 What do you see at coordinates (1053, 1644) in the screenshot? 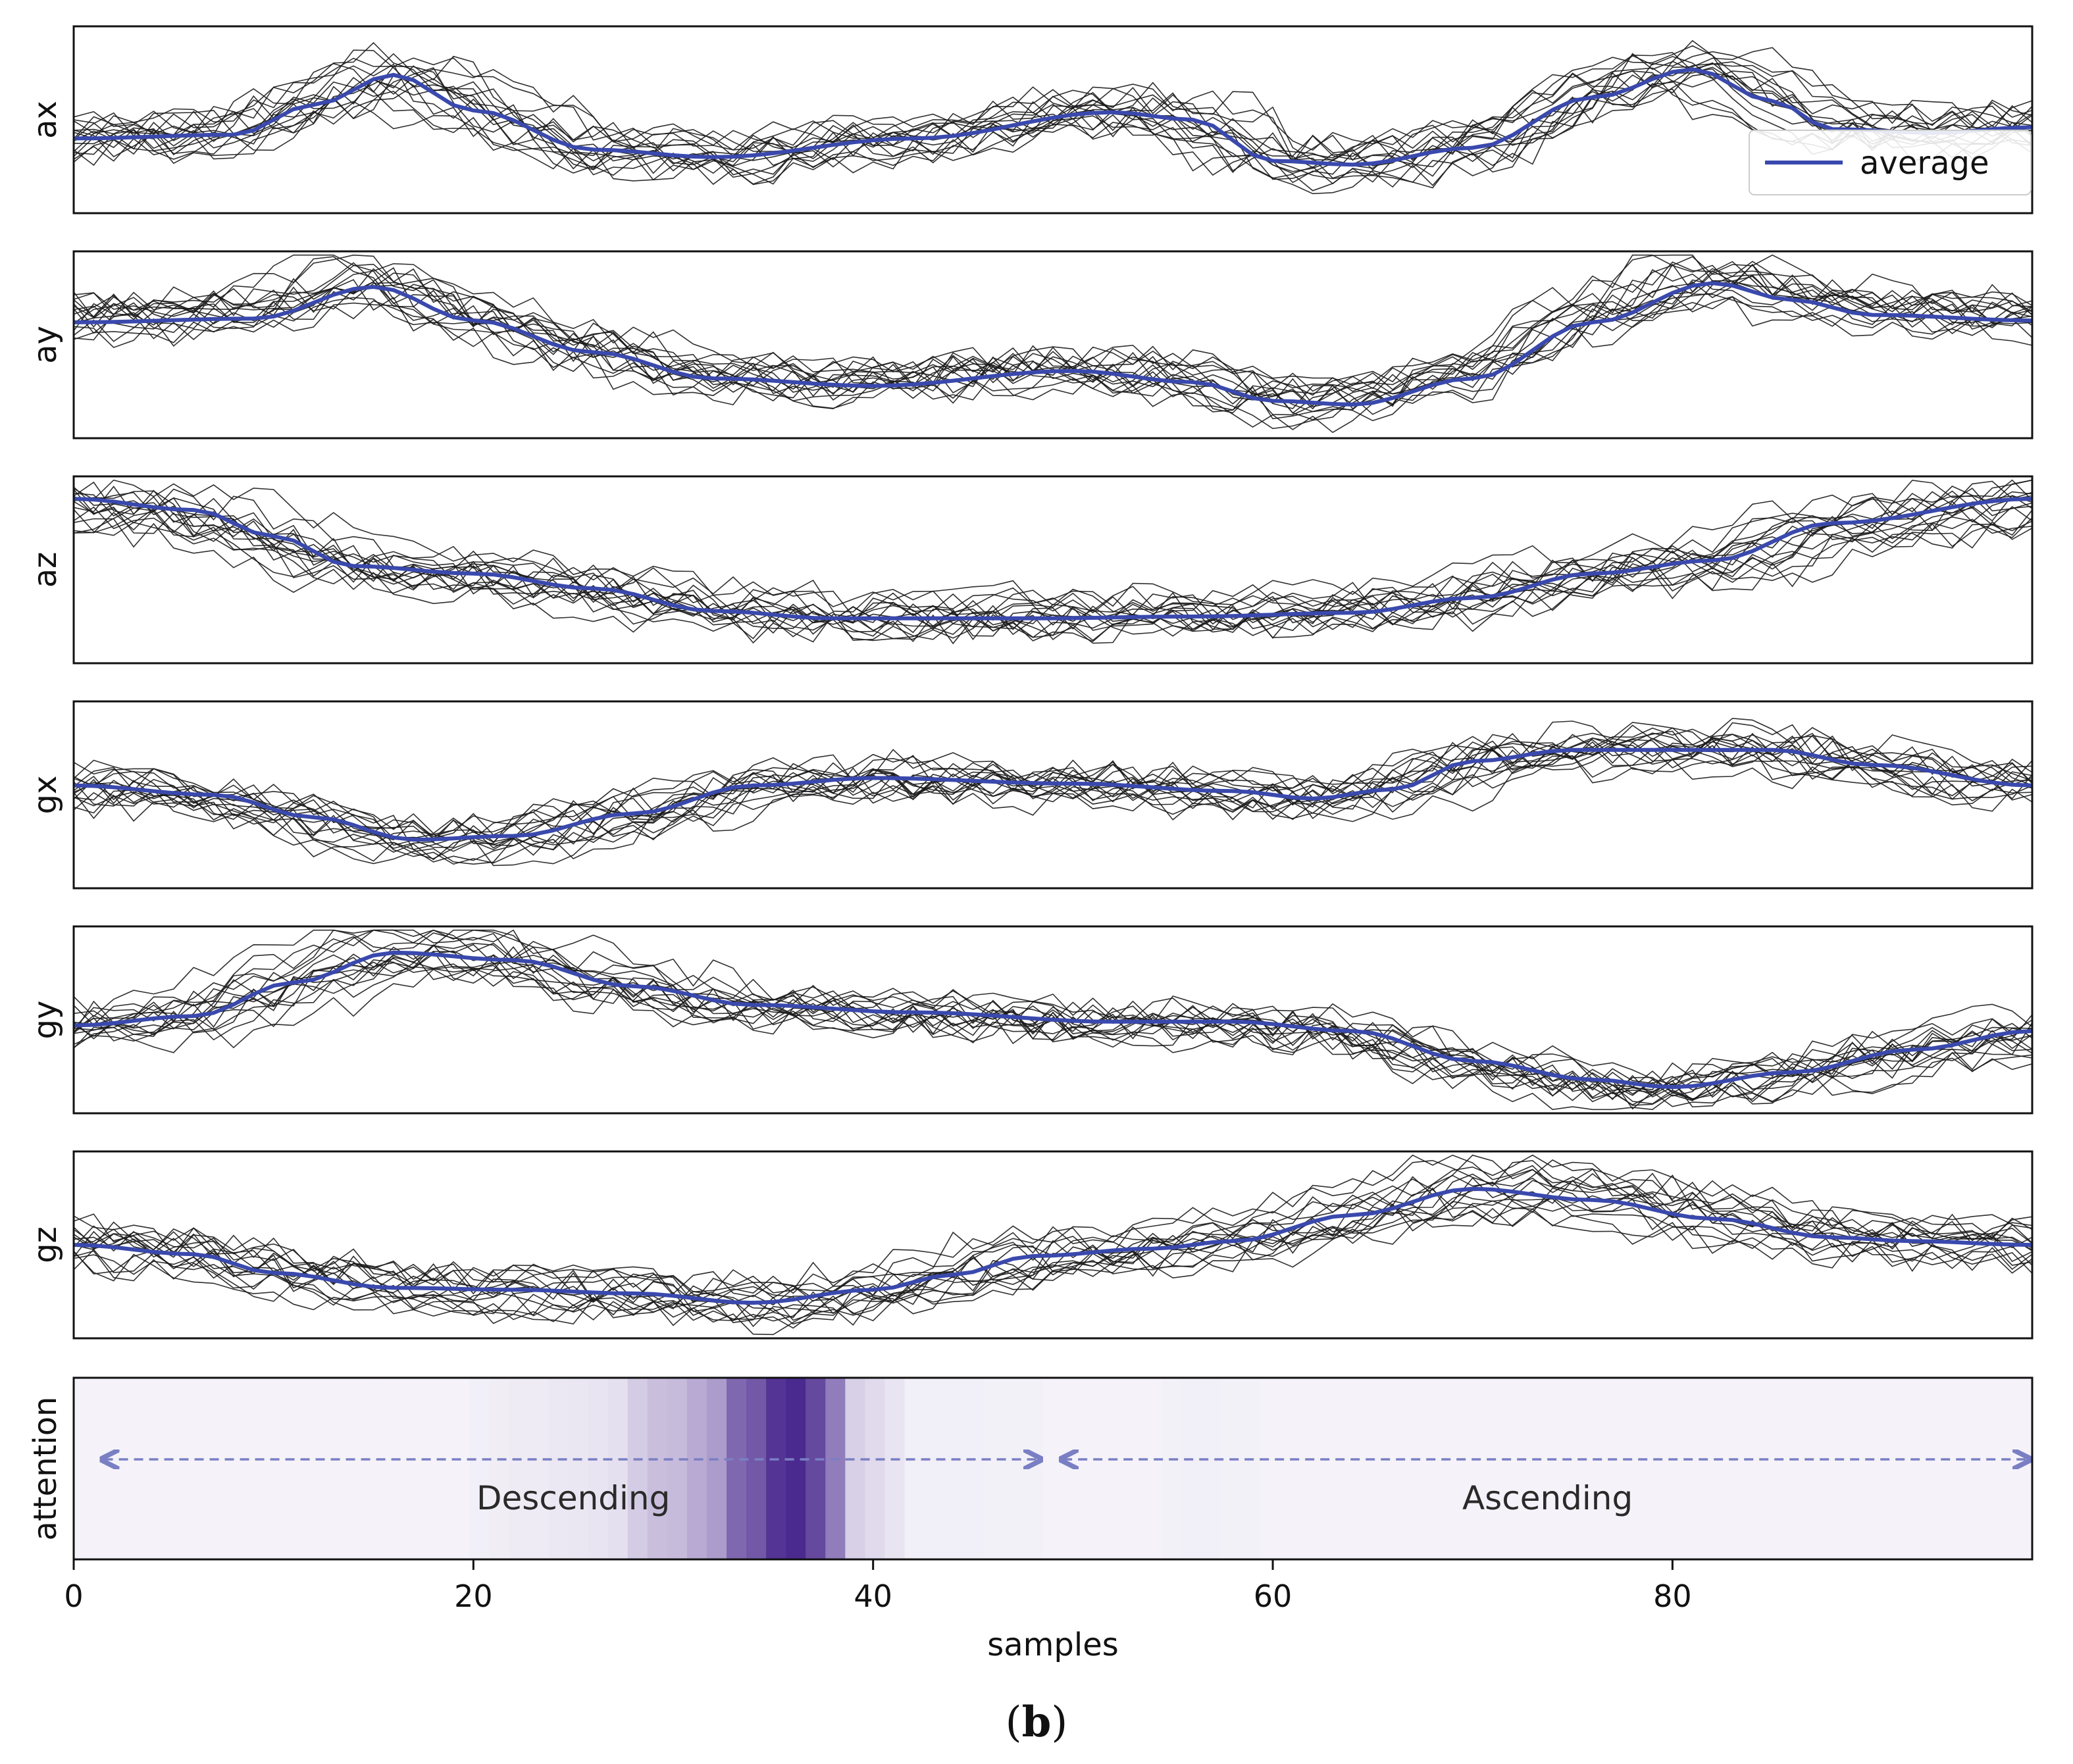
I see `x-axis-label: samples` at bounding box center [1053, 1644].